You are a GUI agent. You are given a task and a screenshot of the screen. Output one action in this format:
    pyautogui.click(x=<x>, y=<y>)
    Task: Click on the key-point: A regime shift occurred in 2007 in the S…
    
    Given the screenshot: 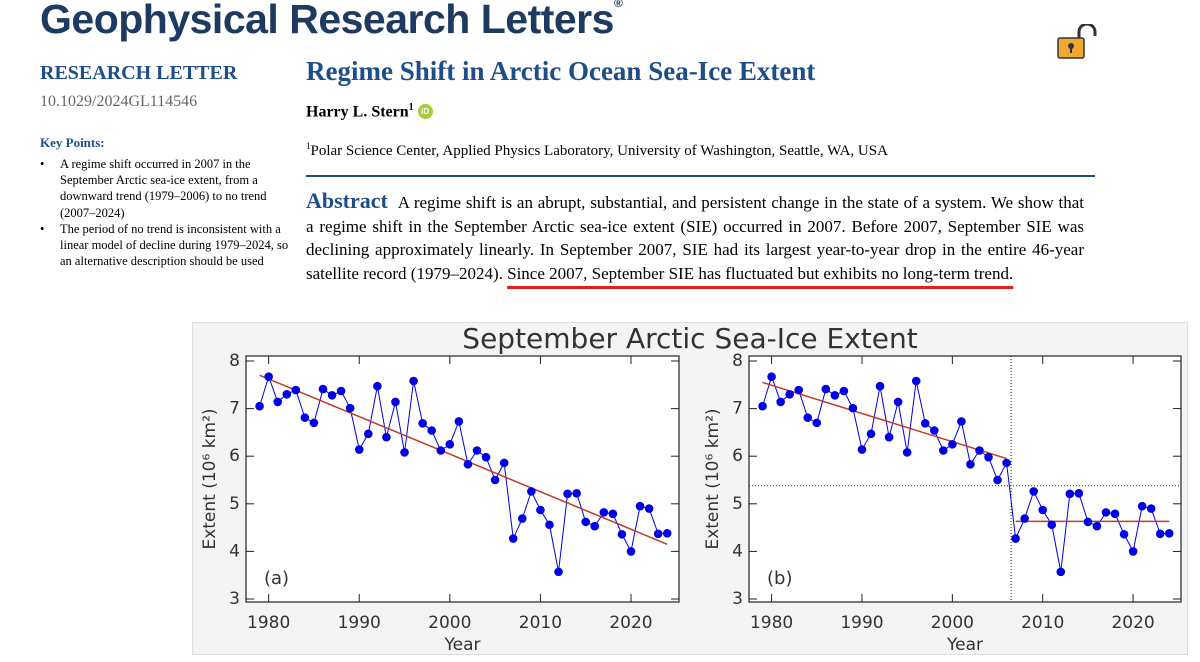 What is the action you would take?
    pyautogui.click(x=170, y=188)
    